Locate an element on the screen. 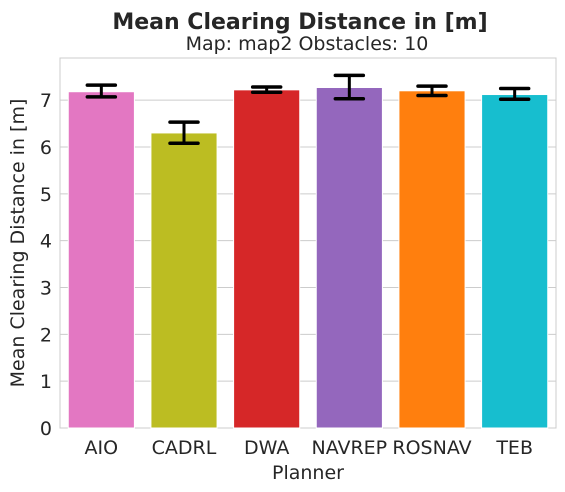 The width and height of the screenshot is (565, 492). bar-aio is located at coordinates (101, 260).